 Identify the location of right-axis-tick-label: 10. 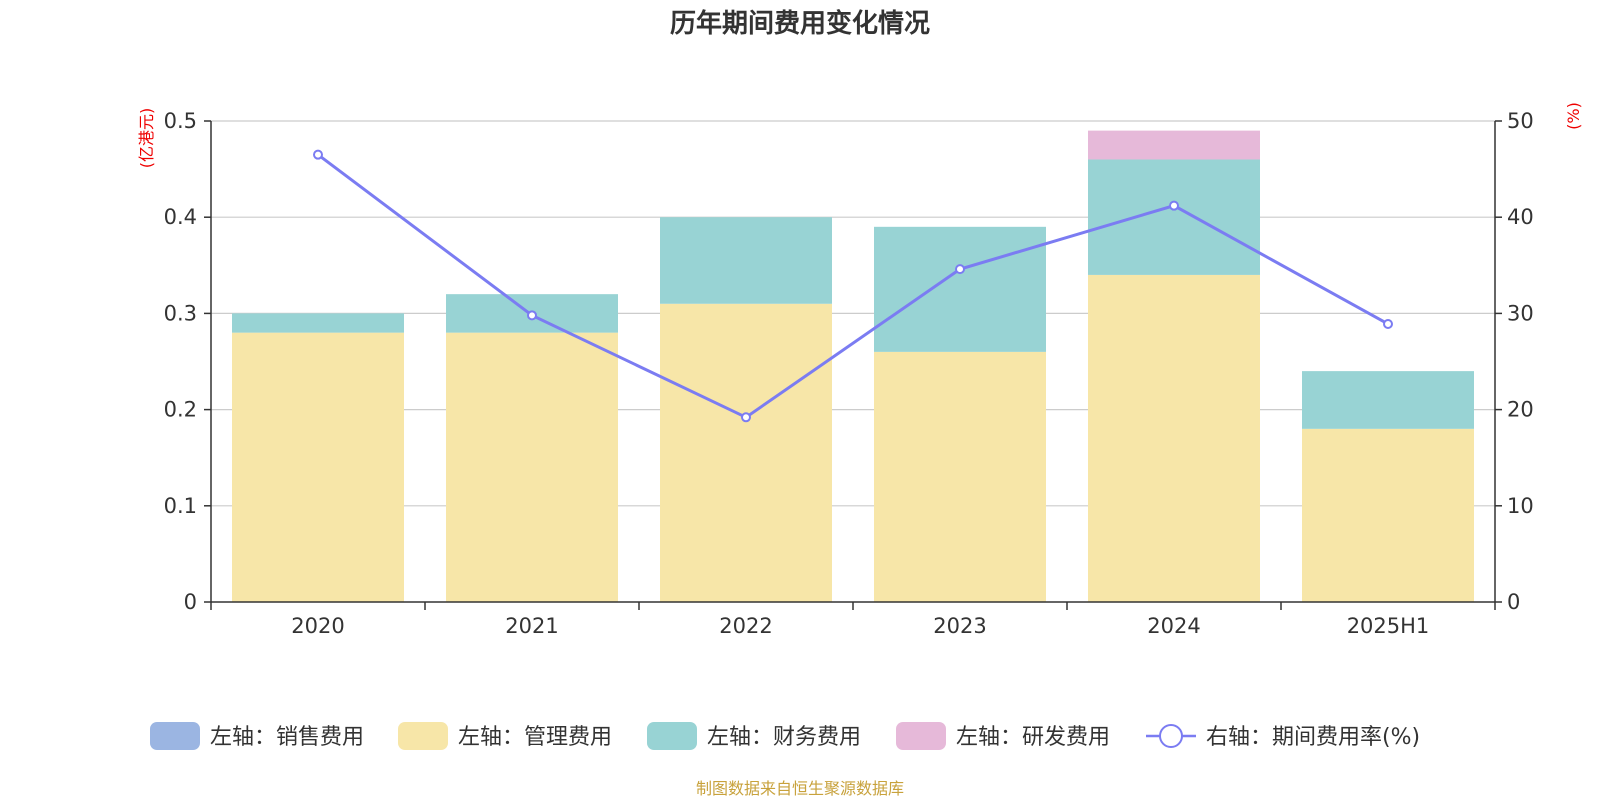
(1520, 506).